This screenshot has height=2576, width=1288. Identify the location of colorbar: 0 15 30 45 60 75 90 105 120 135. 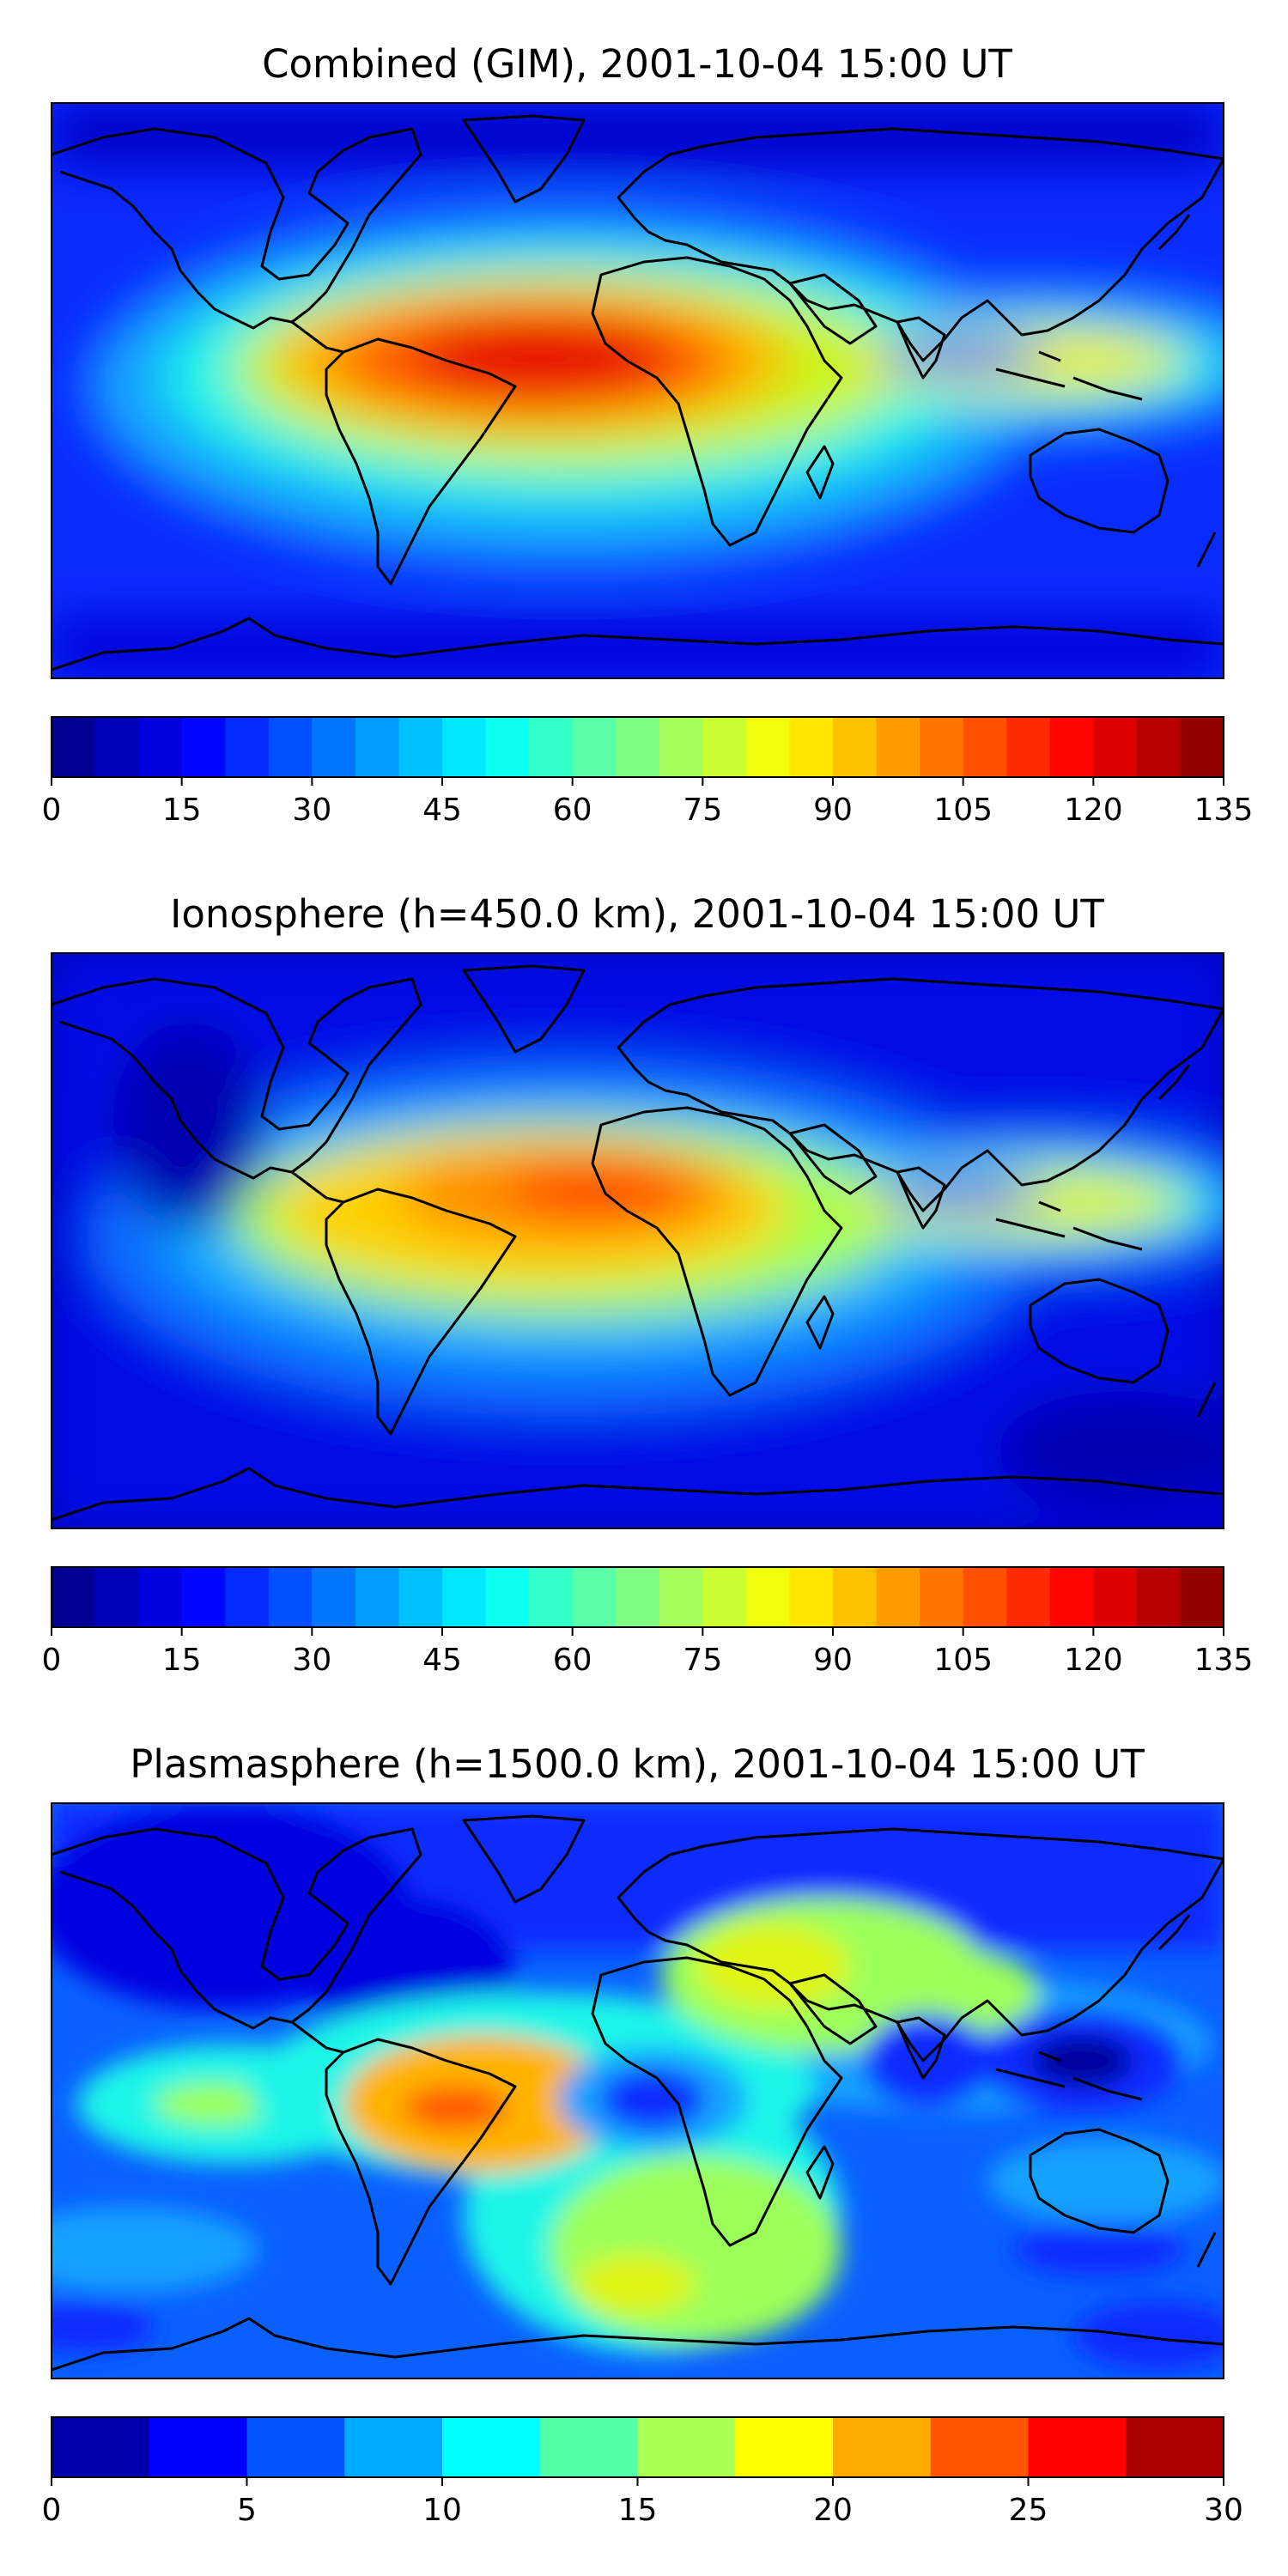
(648, 772).